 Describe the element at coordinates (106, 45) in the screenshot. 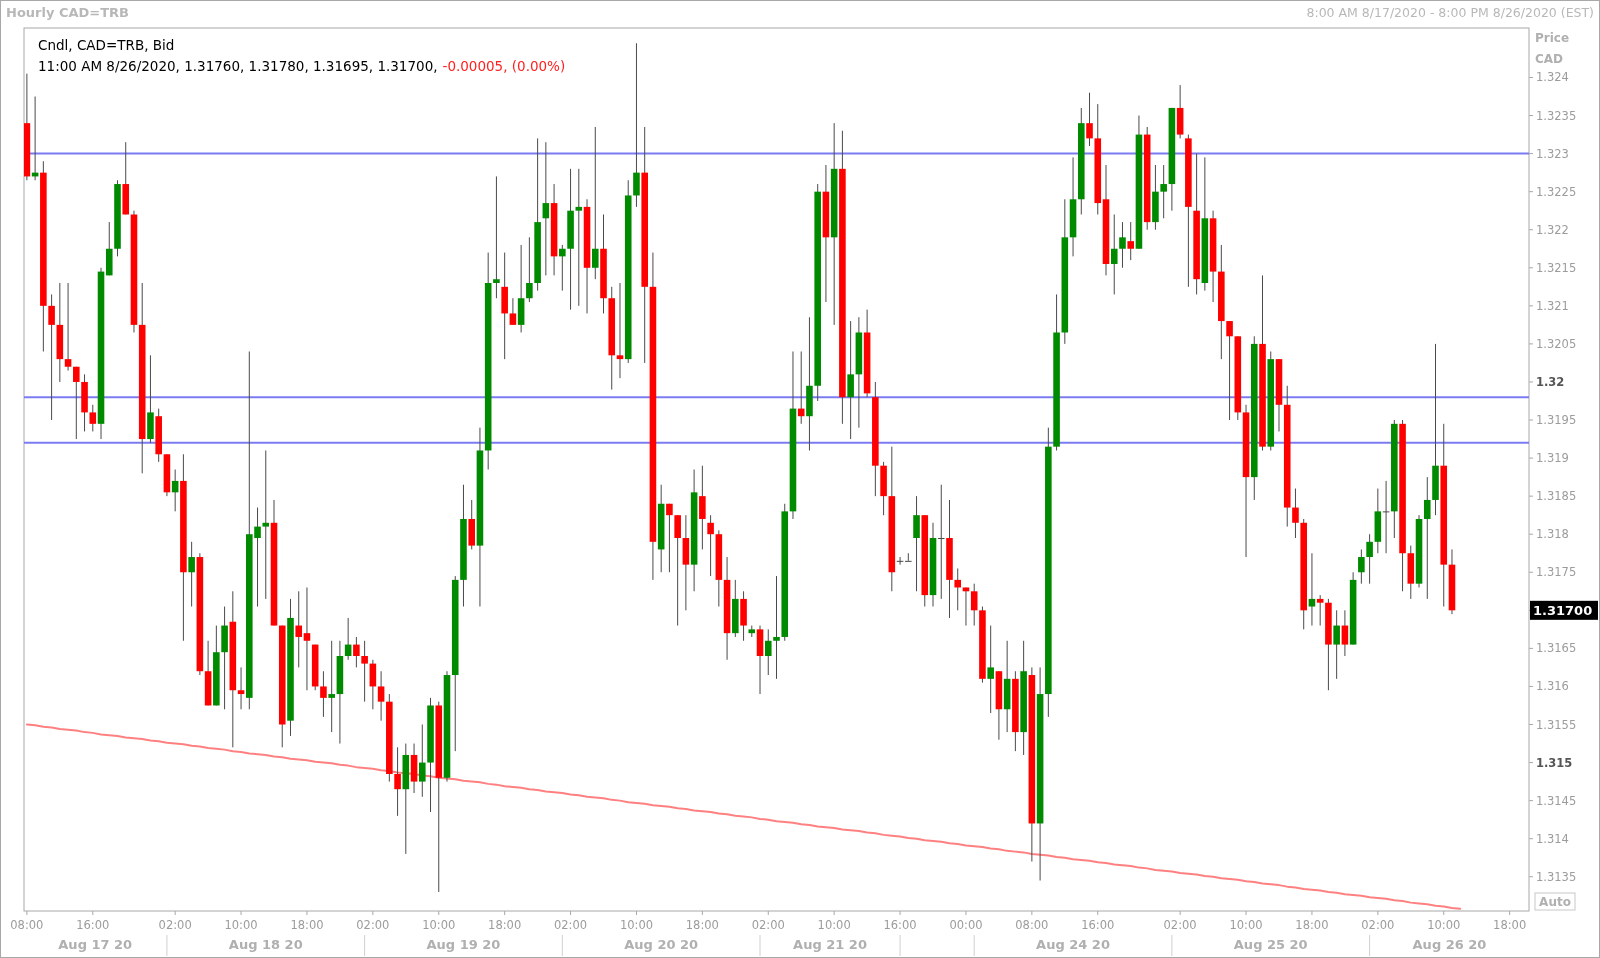

I see `annotation: Cndl, CAD=TRB, Bid` at that location.